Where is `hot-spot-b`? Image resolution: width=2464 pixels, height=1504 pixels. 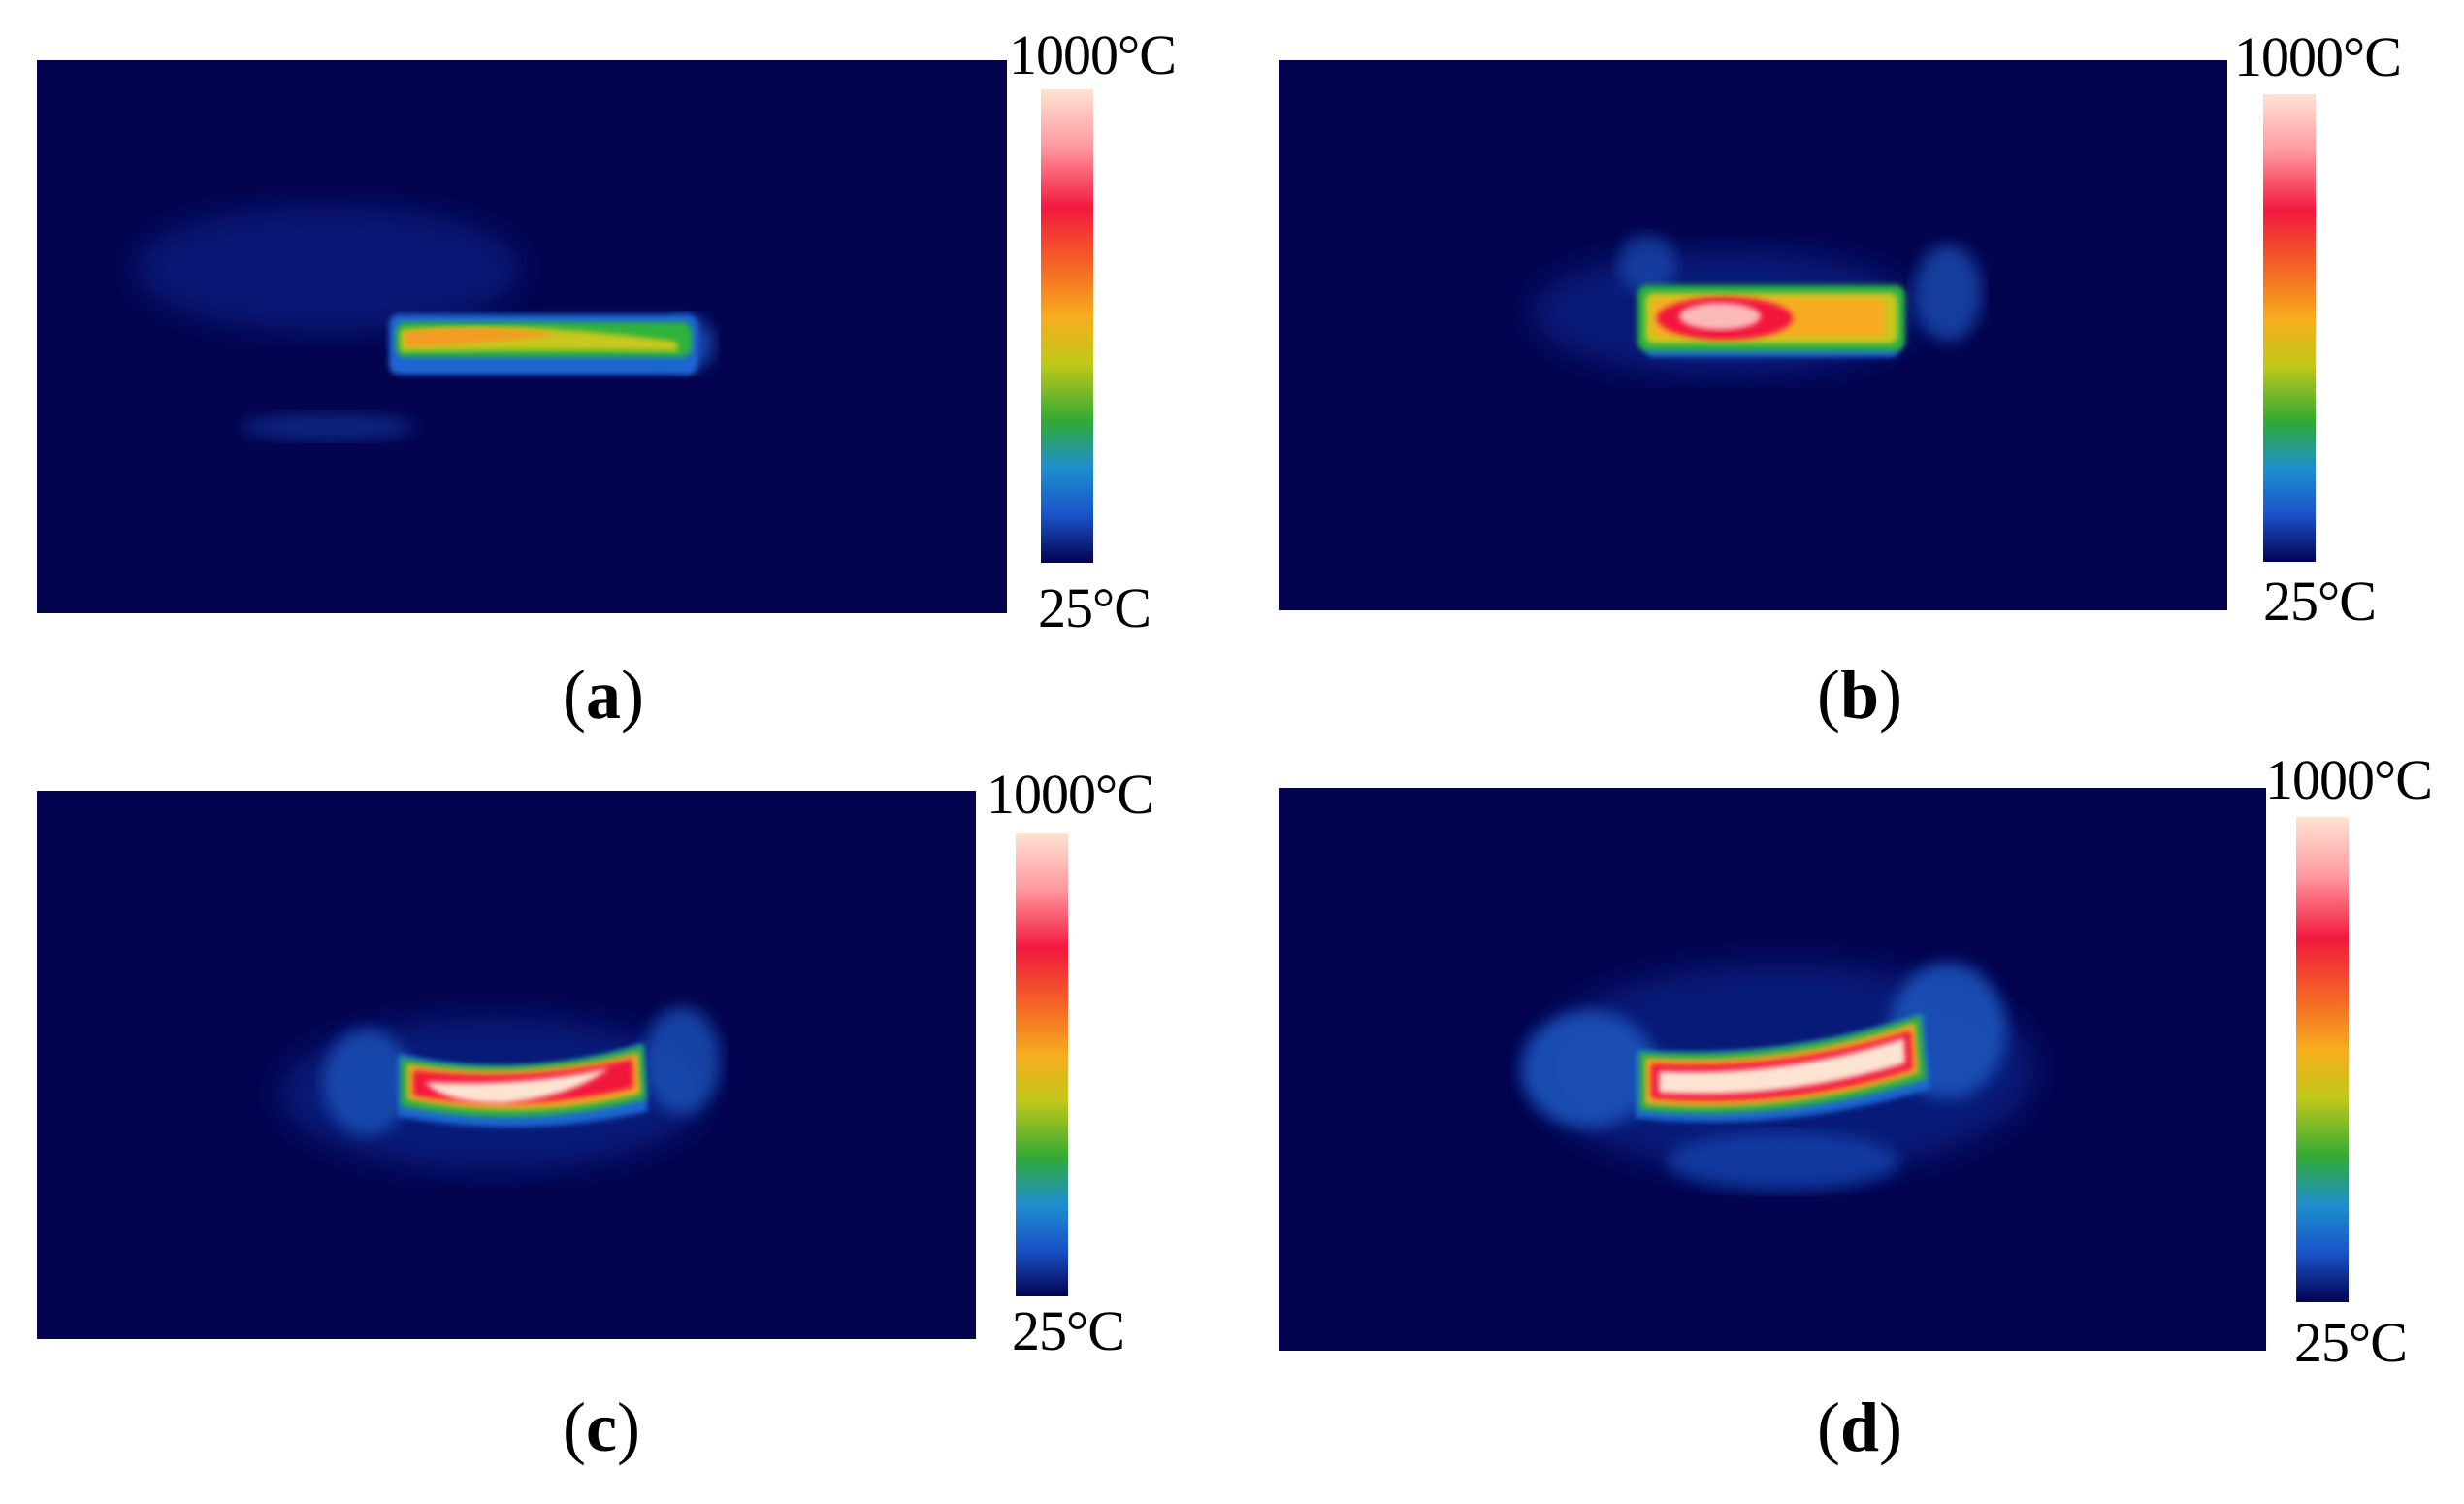
hot-spot-b is located at coordinates (1757, 305).